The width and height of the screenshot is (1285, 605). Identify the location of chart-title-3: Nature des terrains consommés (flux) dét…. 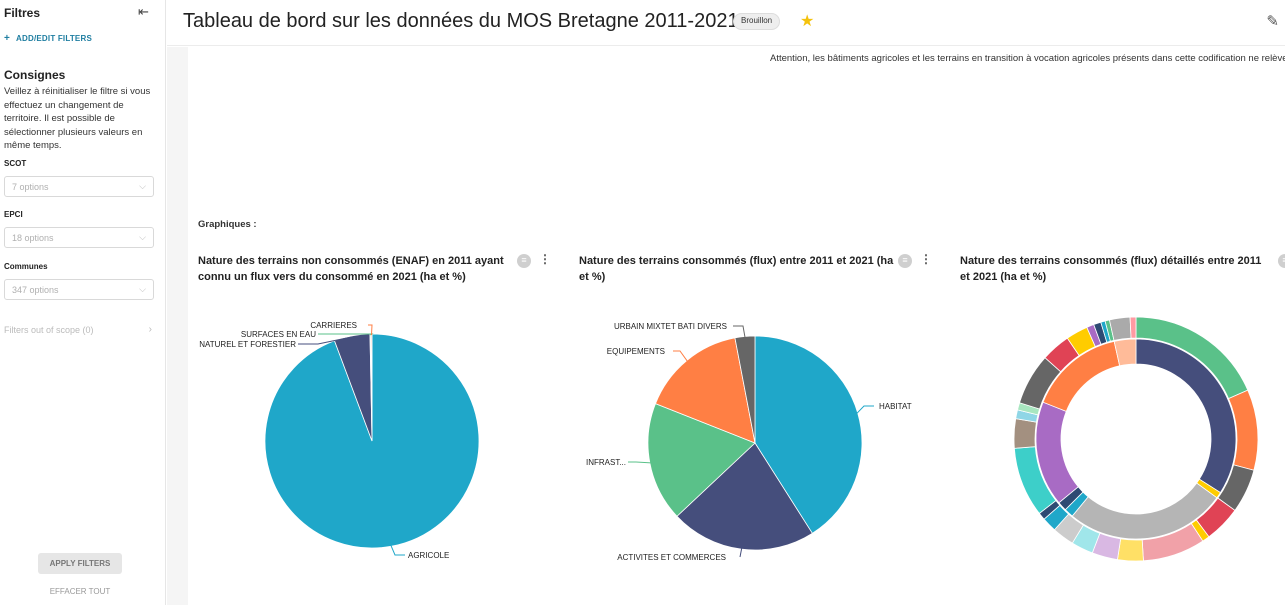
(1111, 269).